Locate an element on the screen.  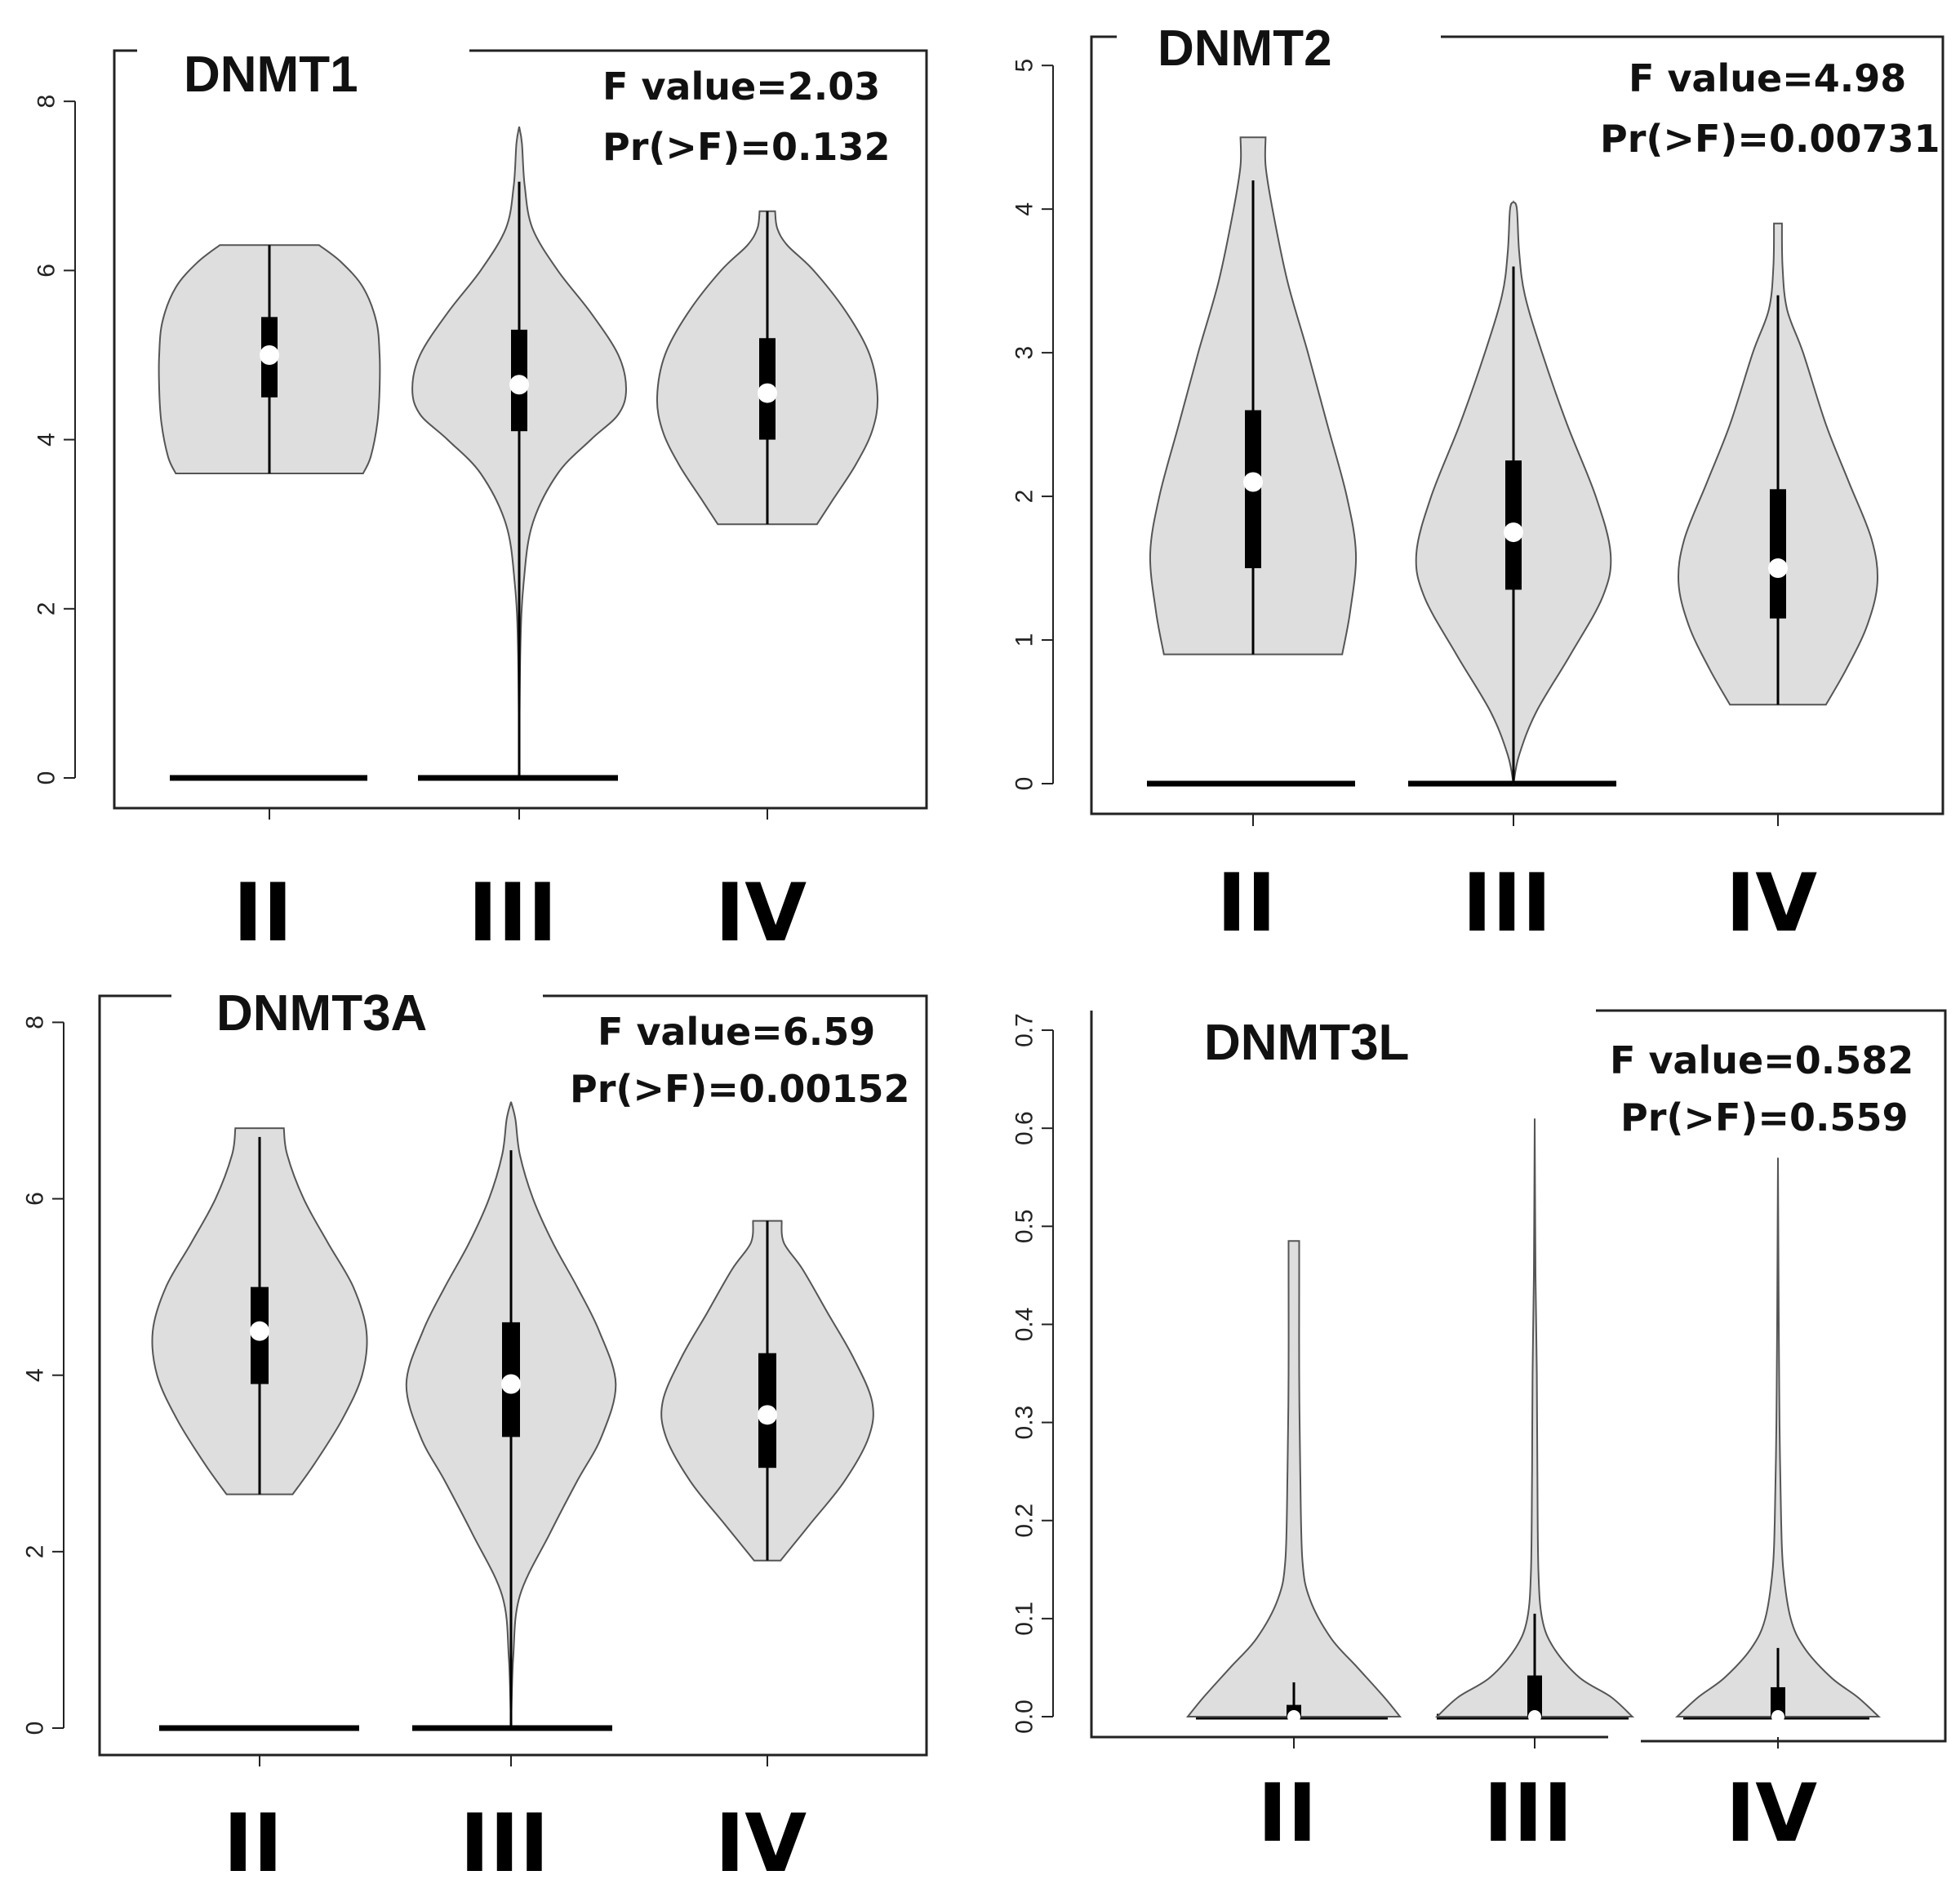
panel-title: DNMT1 is located at coordinates (271, 75).